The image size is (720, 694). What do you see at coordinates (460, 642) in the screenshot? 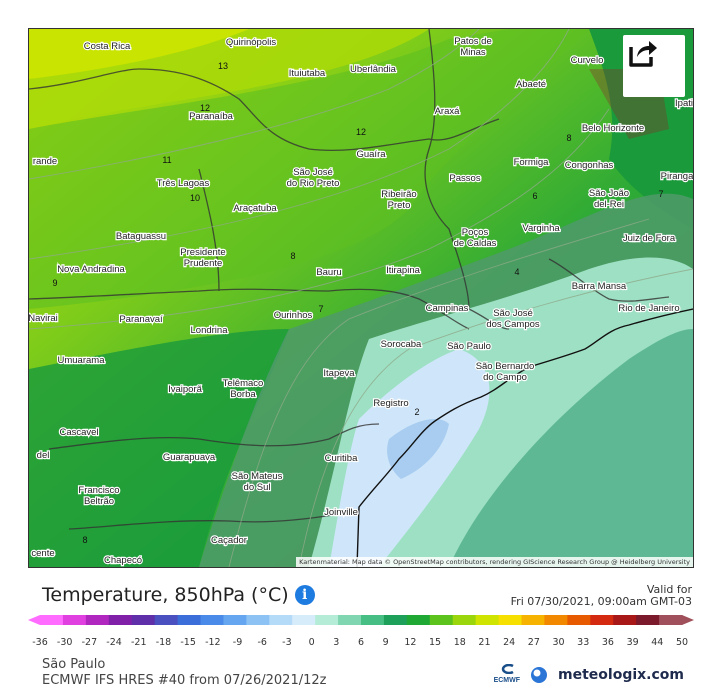
I see `legend-tick-label: 18` at bounding box center [460, 642].